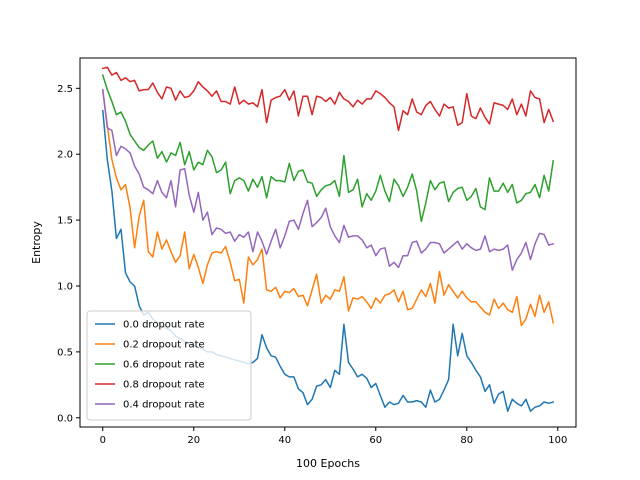 This screenshot has height=480, width=640. Describe the element at coordinates (164, 365) in the screenshot. I see `legend-label: 0.6 dropout rate` at that location.